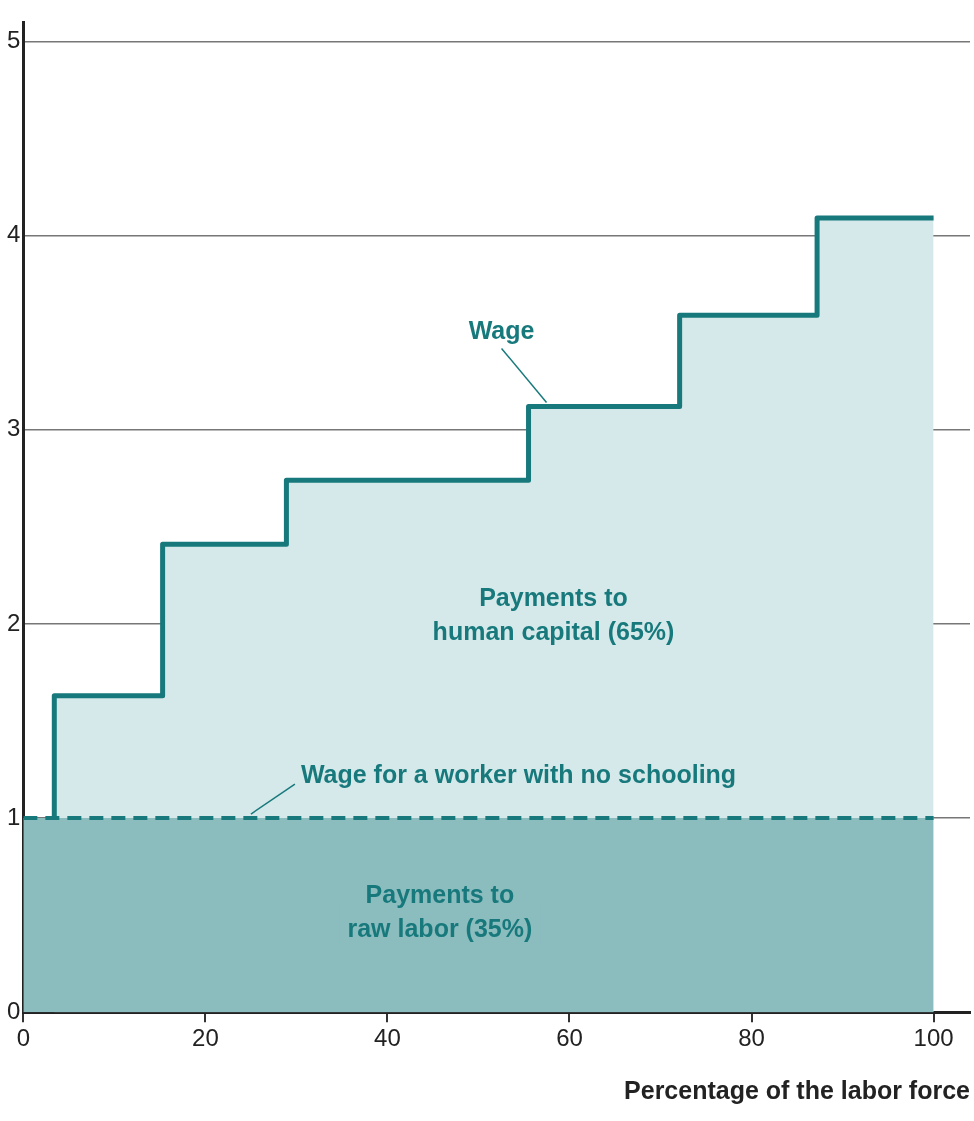  Describe the element at coordinates (797, 1089) in the screenshot. I see `x-axis-title: Percentage of the labor force` at that location.